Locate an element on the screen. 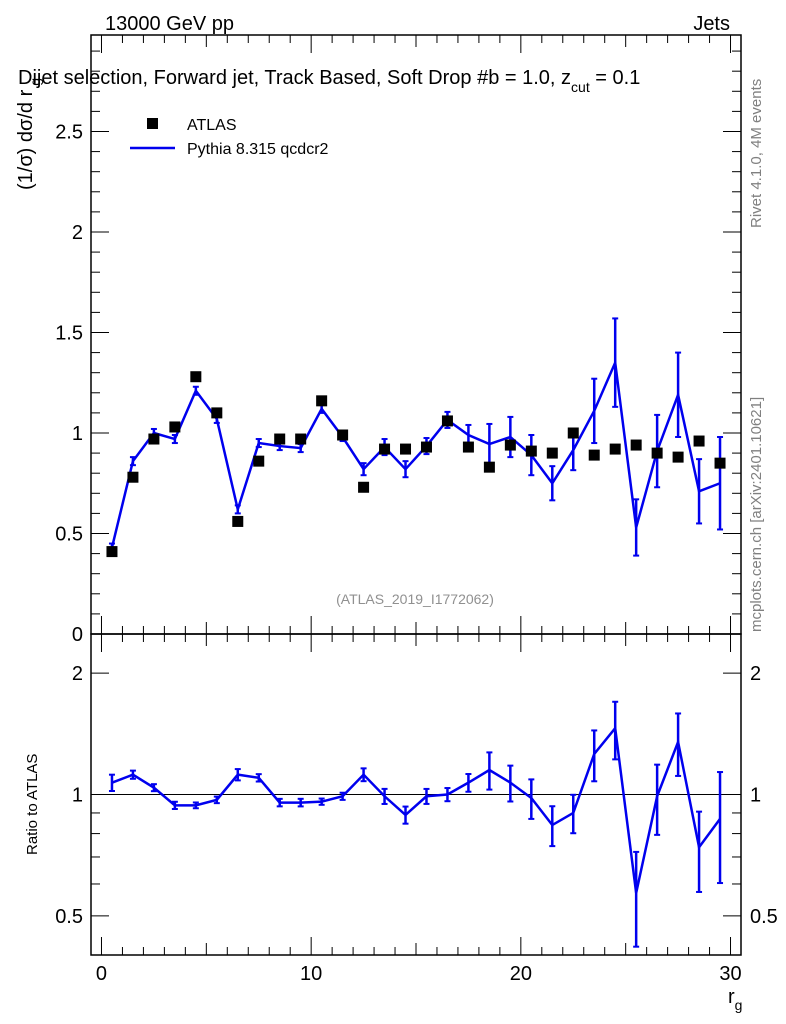  watermark: (ATLAS_2019_I1772062) is located at coordinates (415, 599).